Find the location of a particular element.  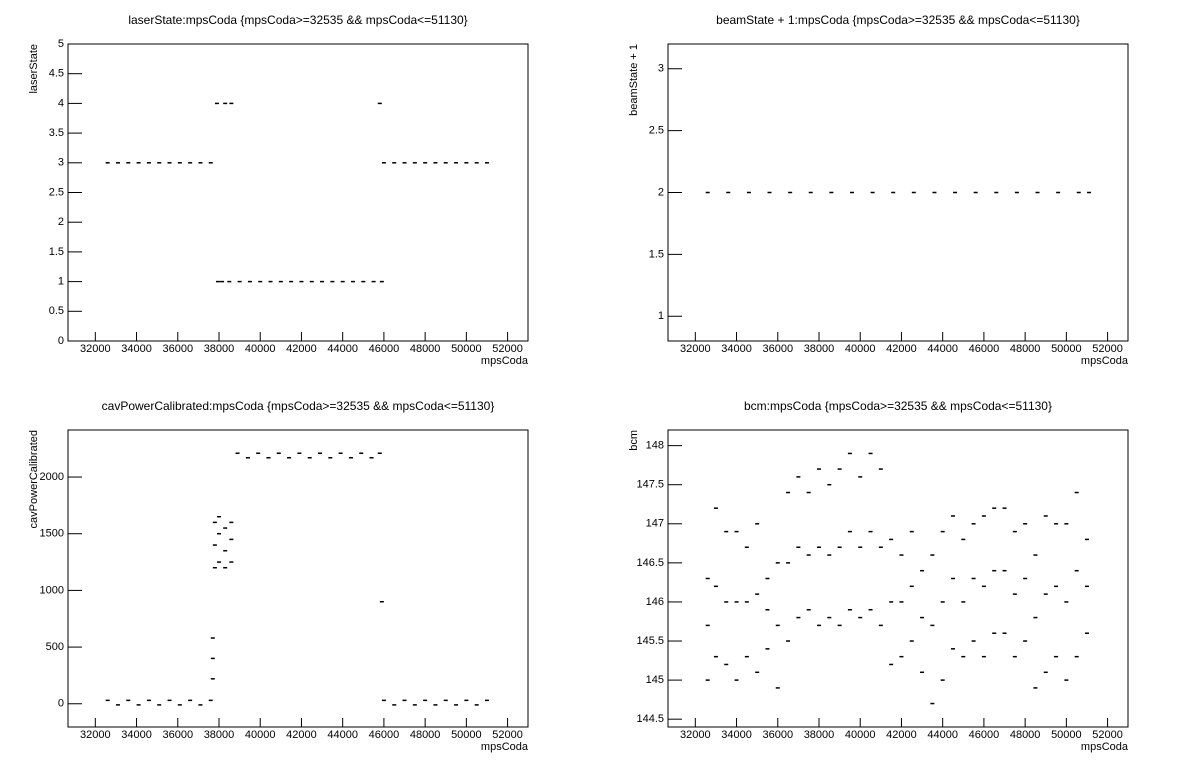

y-tick-label: 1 is located at coordinates (661, 316).